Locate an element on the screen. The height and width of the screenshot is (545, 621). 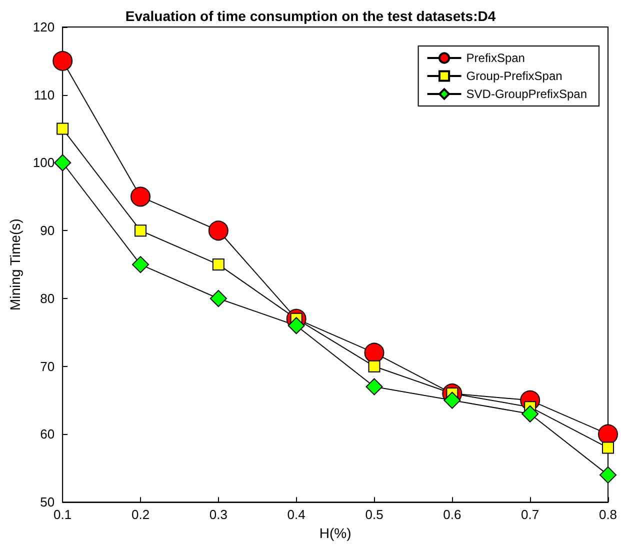
y-tick-label: 80 is located at coordinates (47, 298).